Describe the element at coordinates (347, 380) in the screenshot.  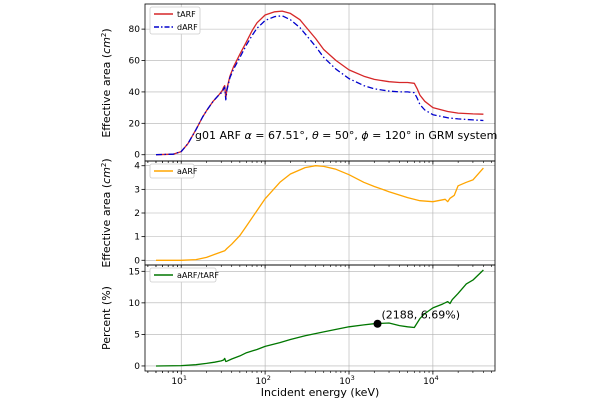
I see `xtick-label-2: 10³` at that location.